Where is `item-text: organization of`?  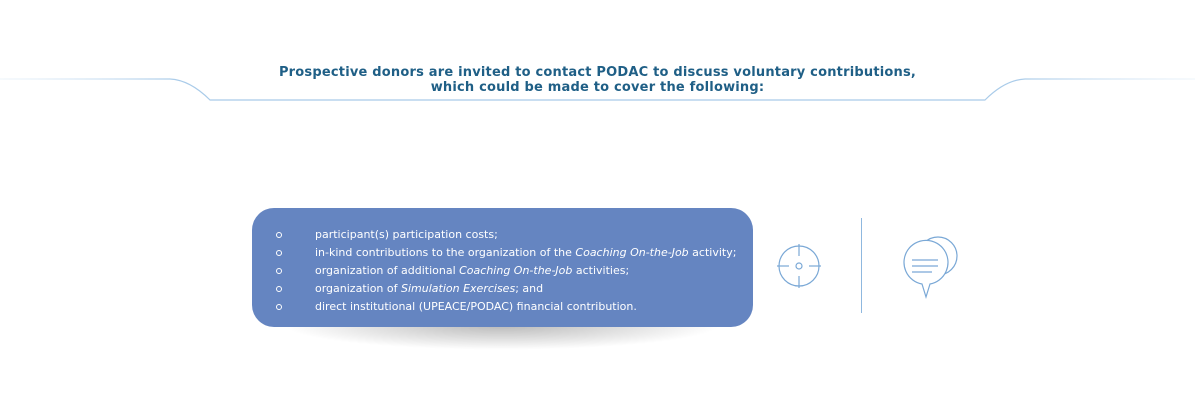 item-text: organization of is located at coordinates (358, 288).